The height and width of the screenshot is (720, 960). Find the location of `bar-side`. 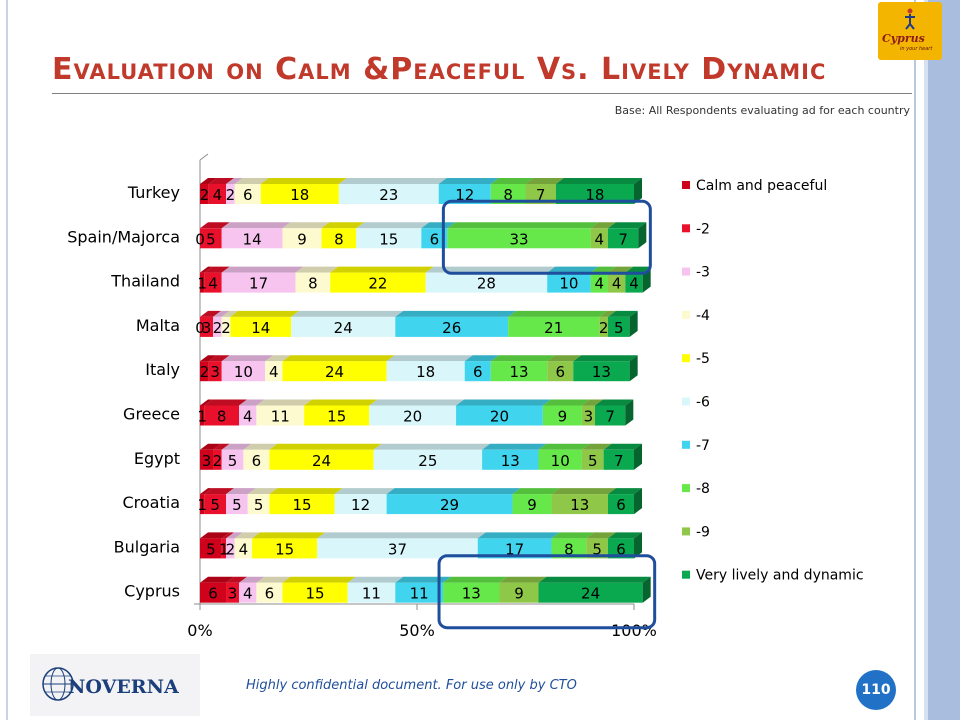

bar-side is located at coordinates (633, 323).